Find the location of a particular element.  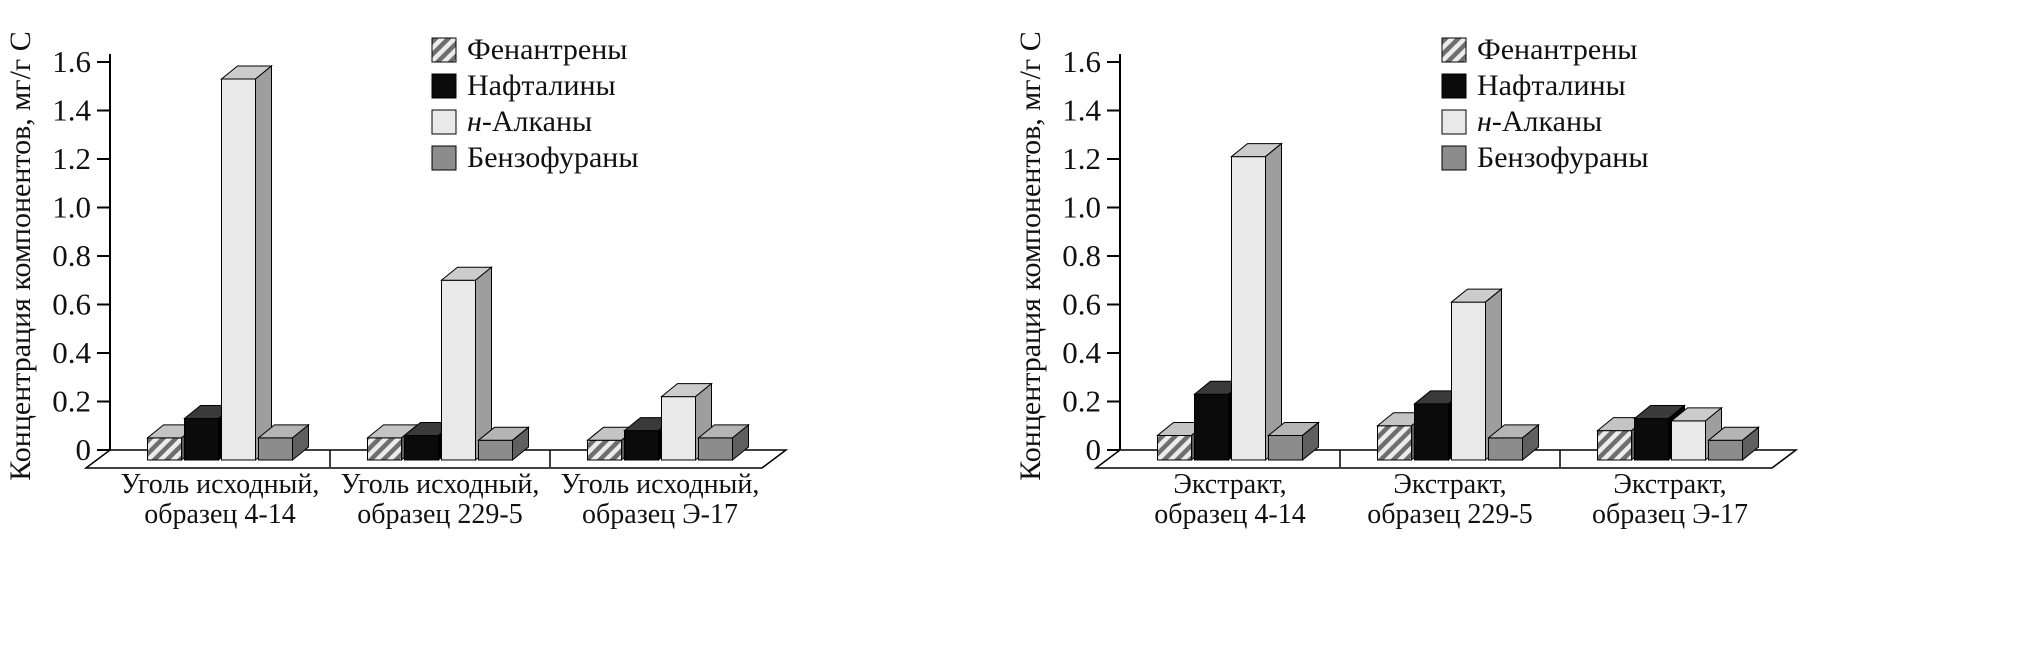

category-label: Экстракт, образец Э-17 is located at coordinates (1670, 499).